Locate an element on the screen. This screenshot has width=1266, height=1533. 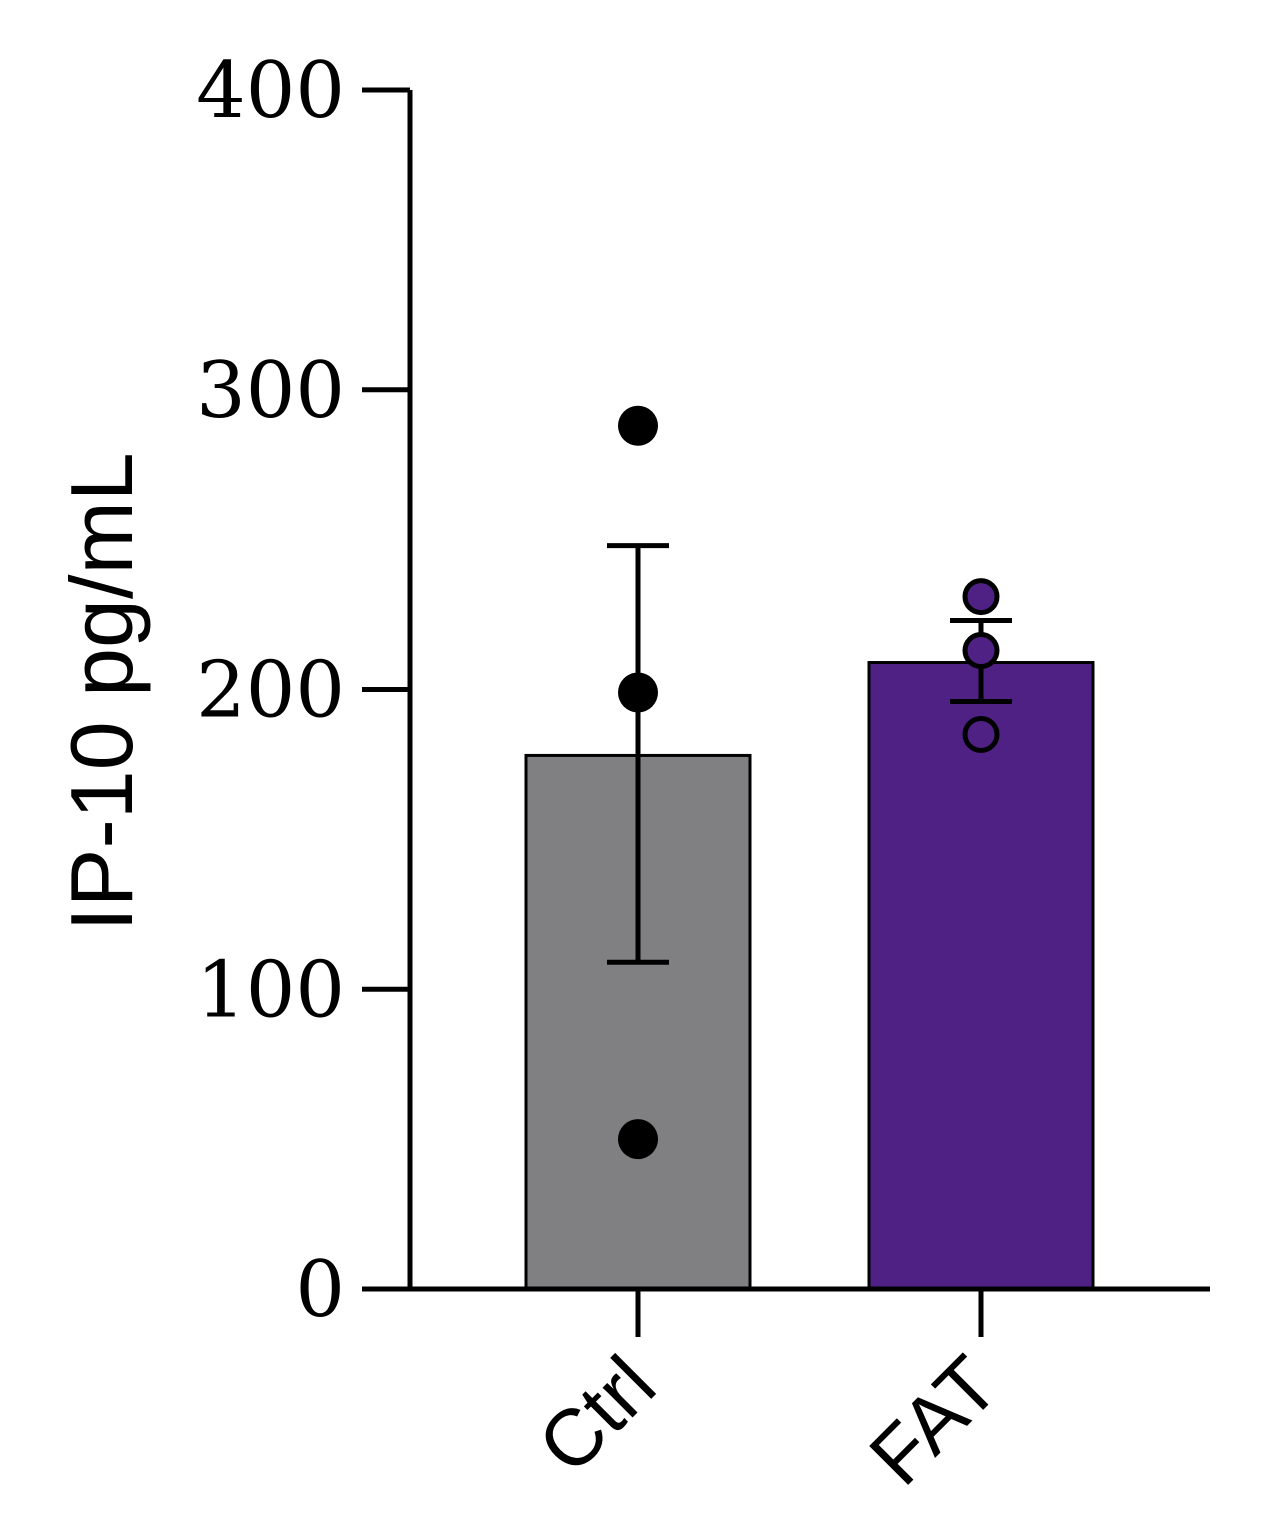
error-bars-layer is located at coordinates (809, 754).